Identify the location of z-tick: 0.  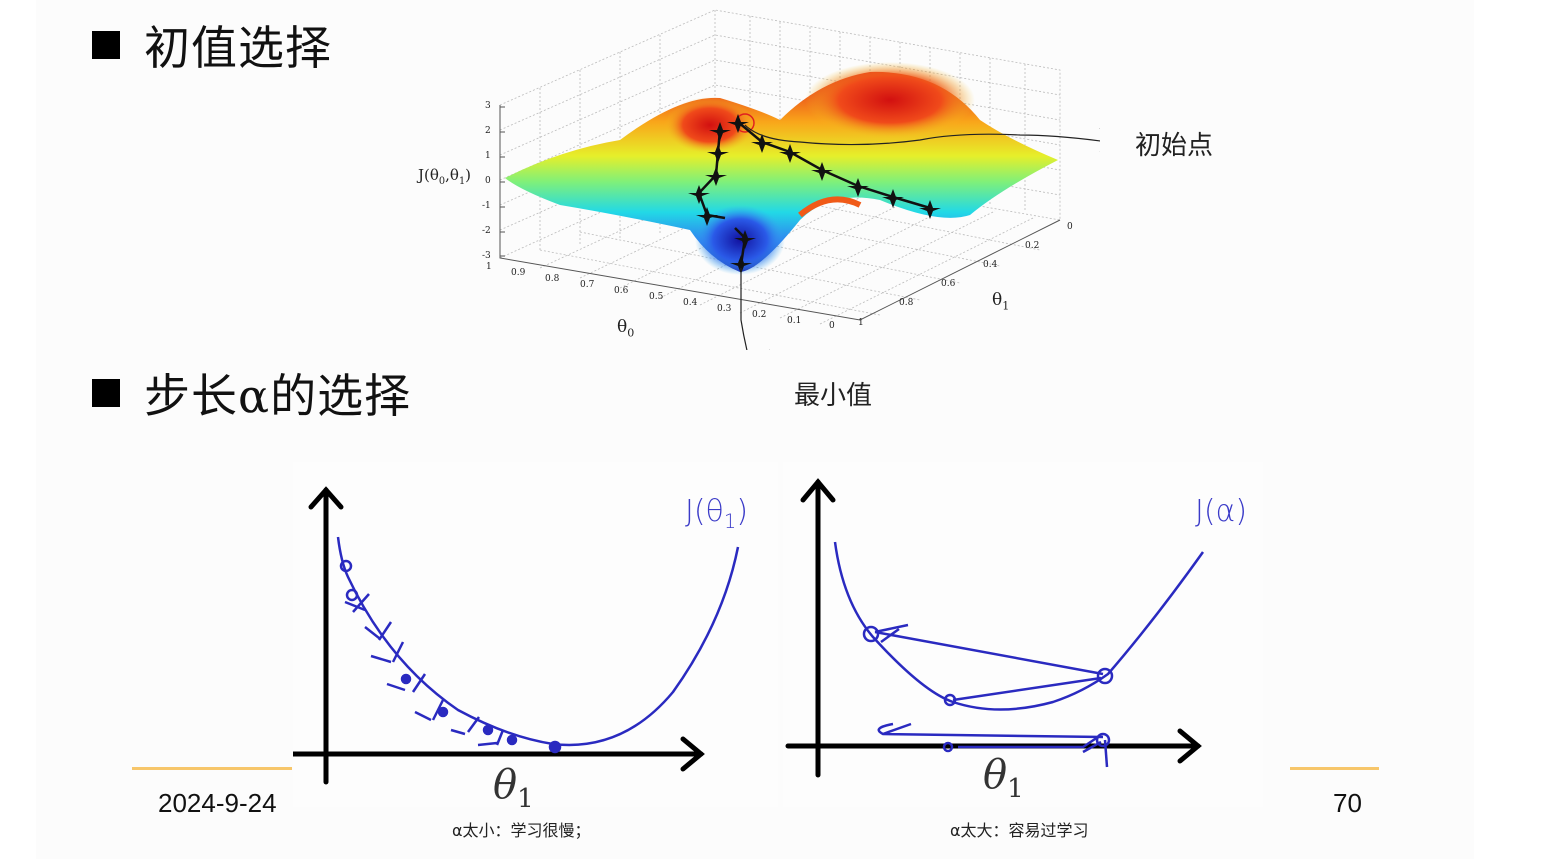
(488, 181).